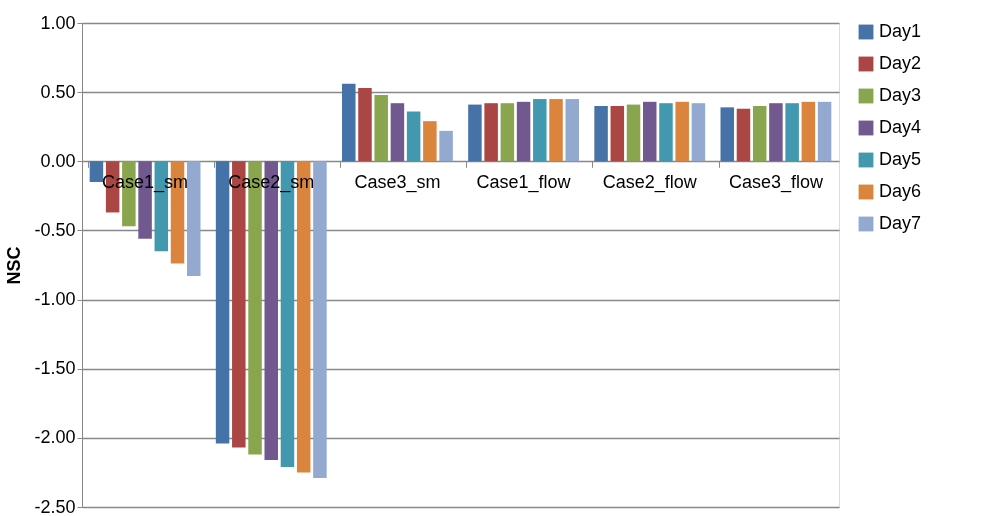 The image size is (1002, 516). I want to click on x-tick-label: Case3_sm, so click(397, 182).